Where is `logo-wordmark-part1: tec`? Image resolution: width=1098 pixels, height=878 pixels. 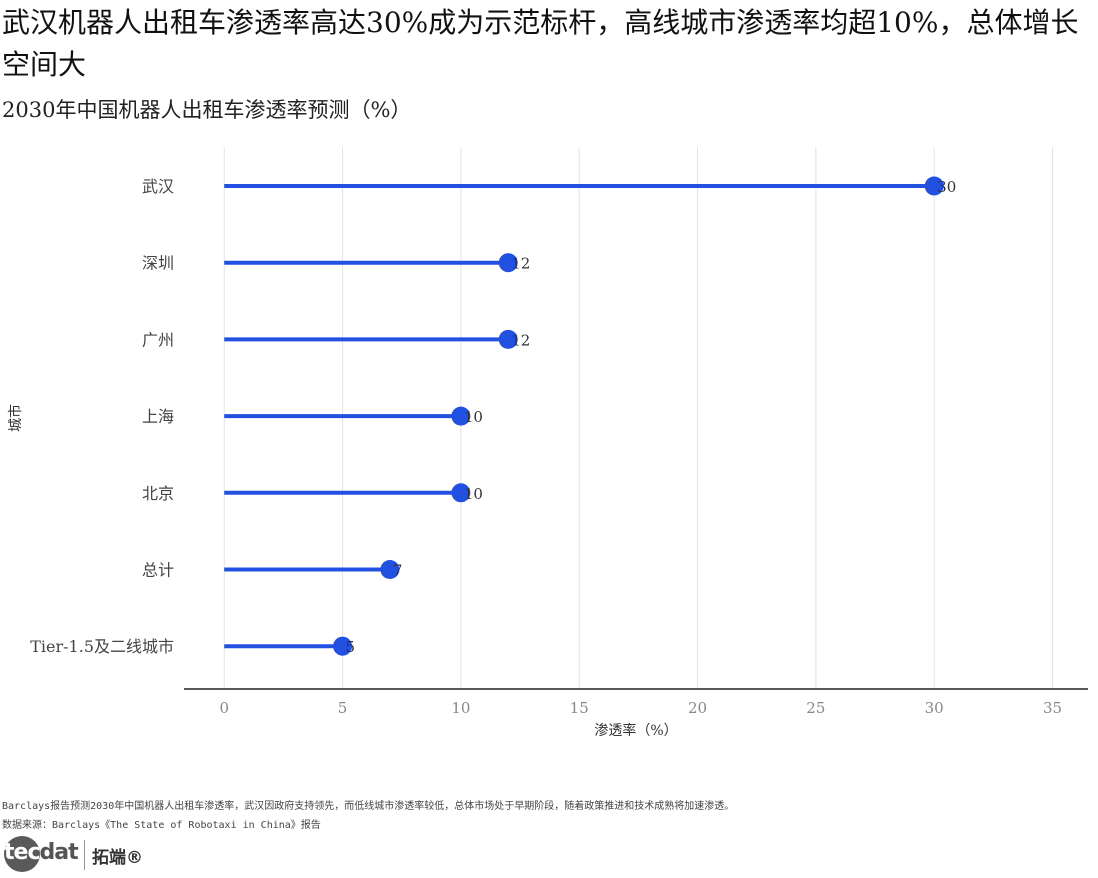
logo-wordmark-part1: tec is located at coordinates (22, 852).